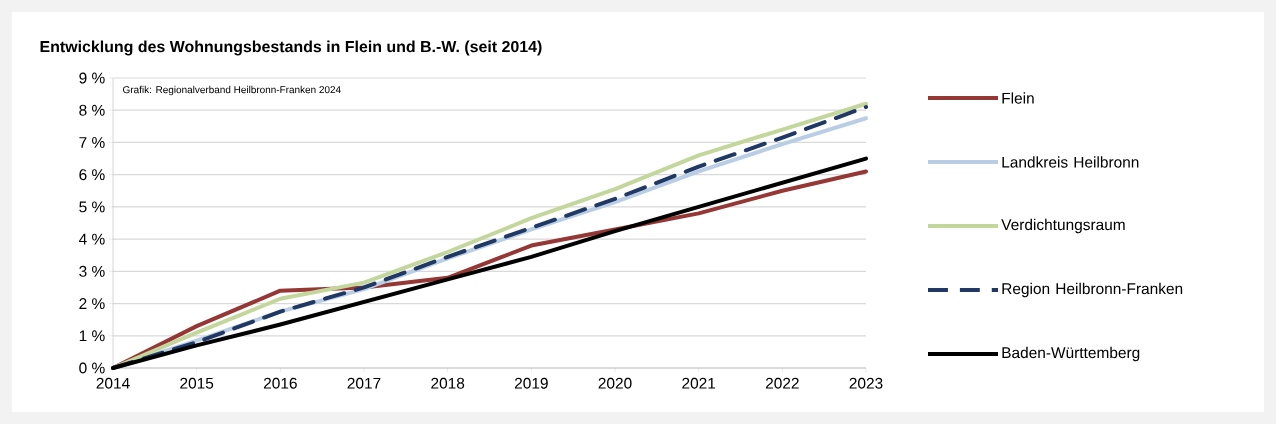  Describe the element at coordinates (197, 383) in the screenshot. I see `x-tick-label: 2015` at that location.